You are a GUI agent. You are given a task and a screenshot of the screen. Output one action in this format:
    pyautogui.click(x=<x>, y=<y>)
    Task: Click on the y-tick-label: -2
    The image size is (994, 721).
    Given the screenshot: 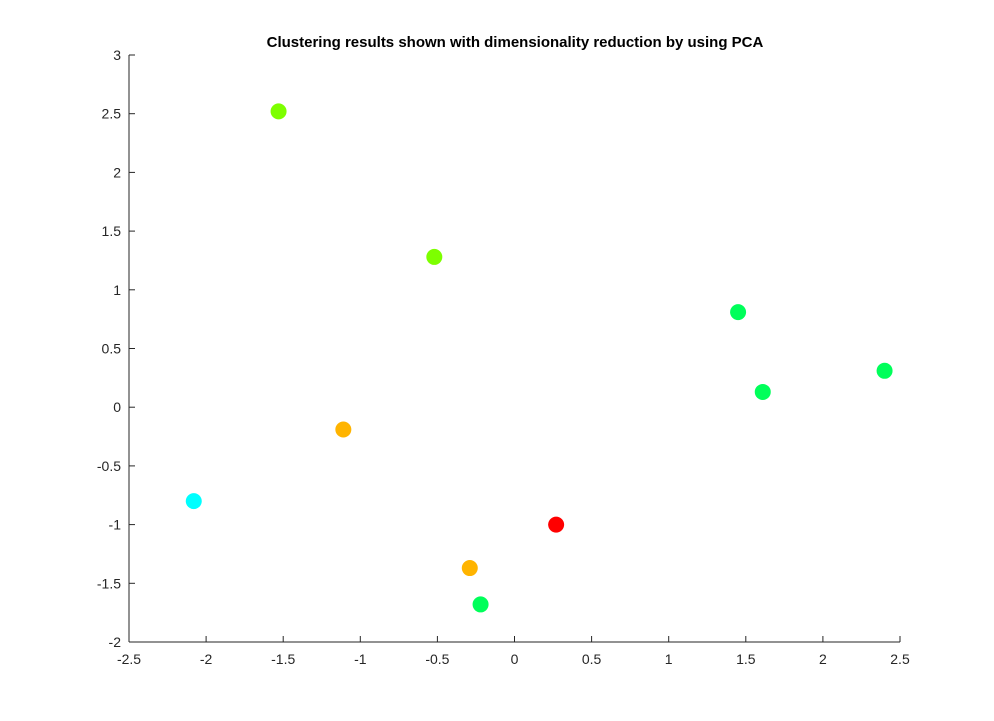 What is the action you would take?
    pyautogui.click(x=115, y=642)
    